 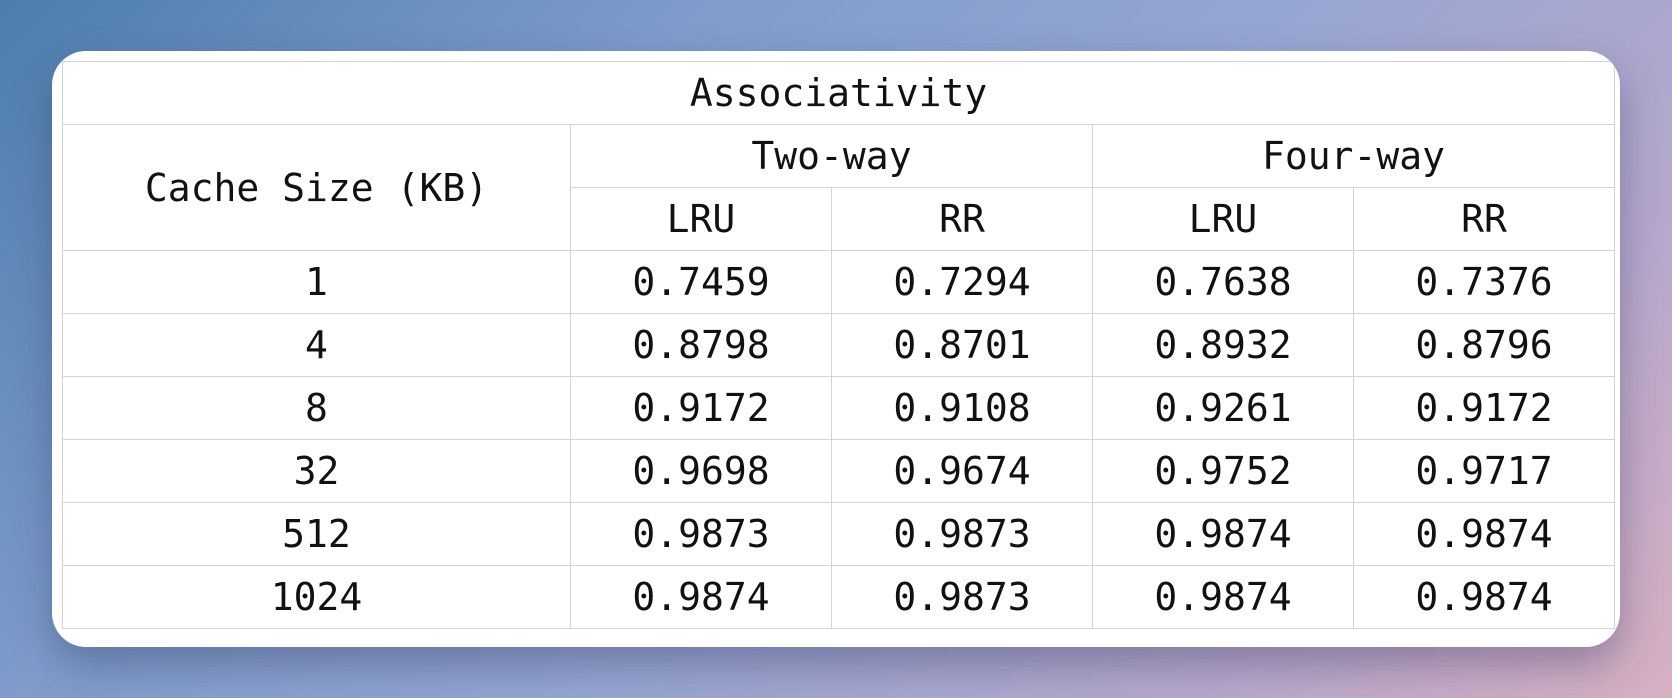 What do you see at coordinates (962, 408) in the screenshot?
I see `value-cell: 0.9108` at bounding box center [962, 408].